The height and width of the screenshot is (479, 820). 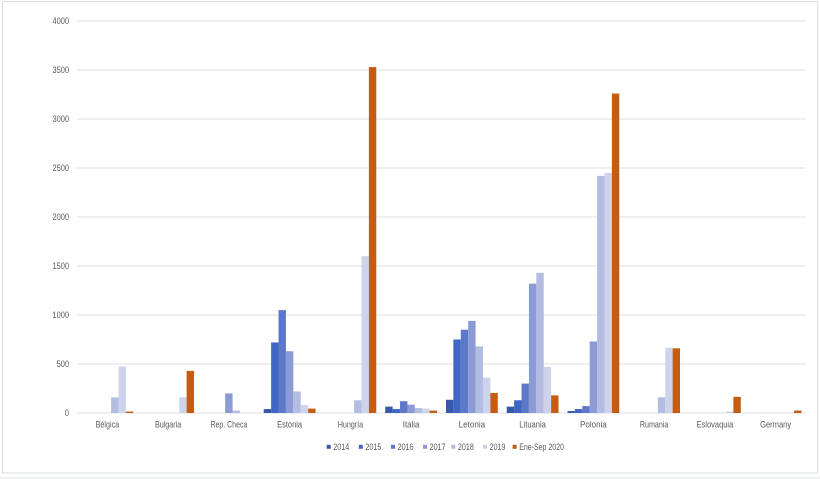 I want to click on svg-text: Polonia, so click(x=593, y=424).